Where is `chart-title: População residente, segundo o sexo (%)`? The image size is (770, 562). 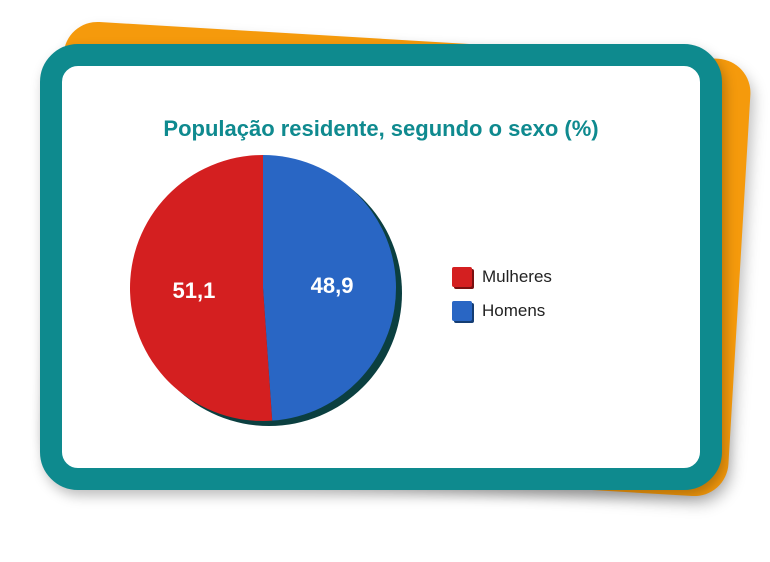
chart-title: População residente, segundo o sexo (%) is located at coordinates (381, 128).